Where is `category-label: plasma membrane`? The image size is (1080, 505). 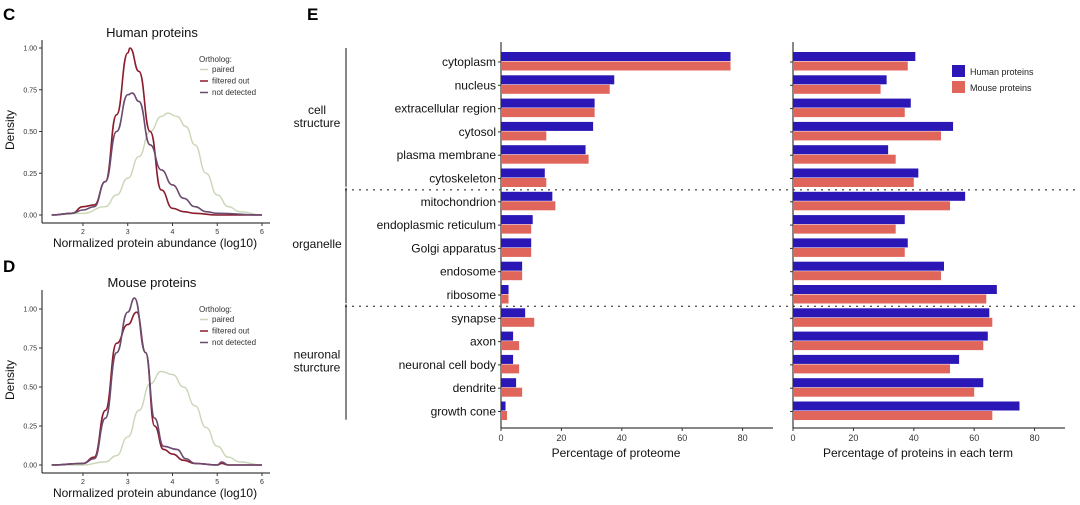
category-label: plasma membrane is located at coordinates (447, 155).